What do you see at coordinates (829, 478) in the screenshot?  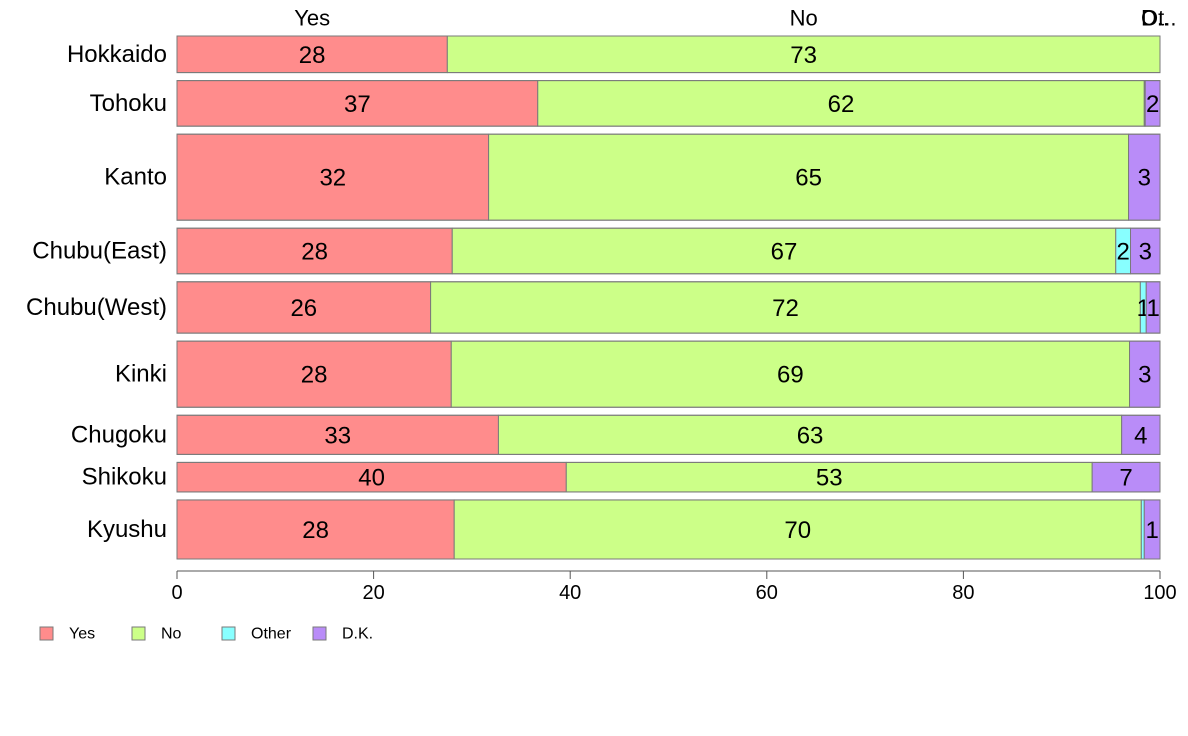 I see `data-label-no-7: 53` at bounding box center [829, 478].